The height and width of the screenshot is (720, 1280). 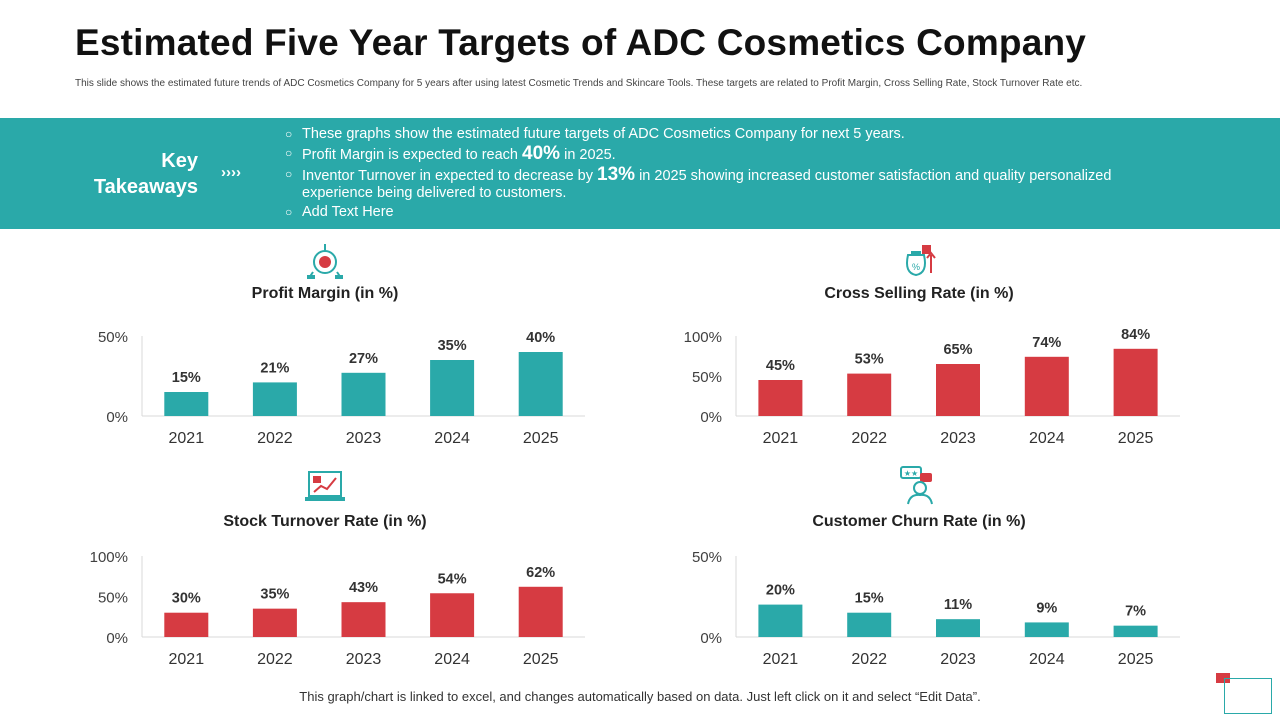 I want to click on cross-selling-x-tick-label: 2025, so click(x=1136, y=438).